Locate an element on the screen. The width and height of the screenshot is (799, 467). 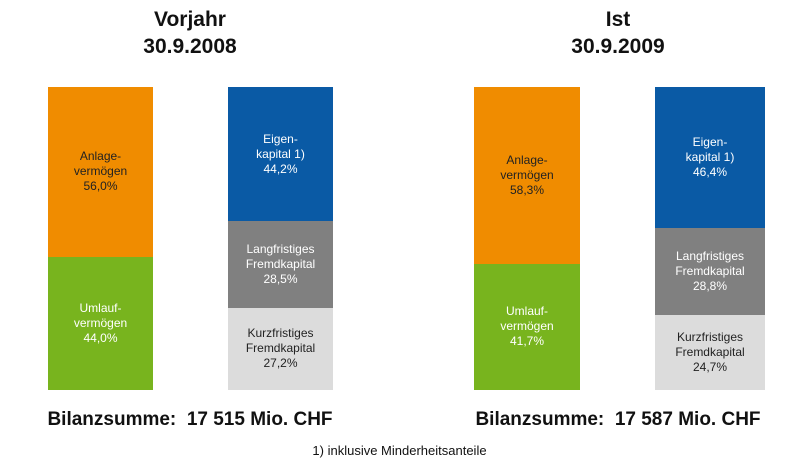
value-label: 44,0% is located at coordinates (100, 337).